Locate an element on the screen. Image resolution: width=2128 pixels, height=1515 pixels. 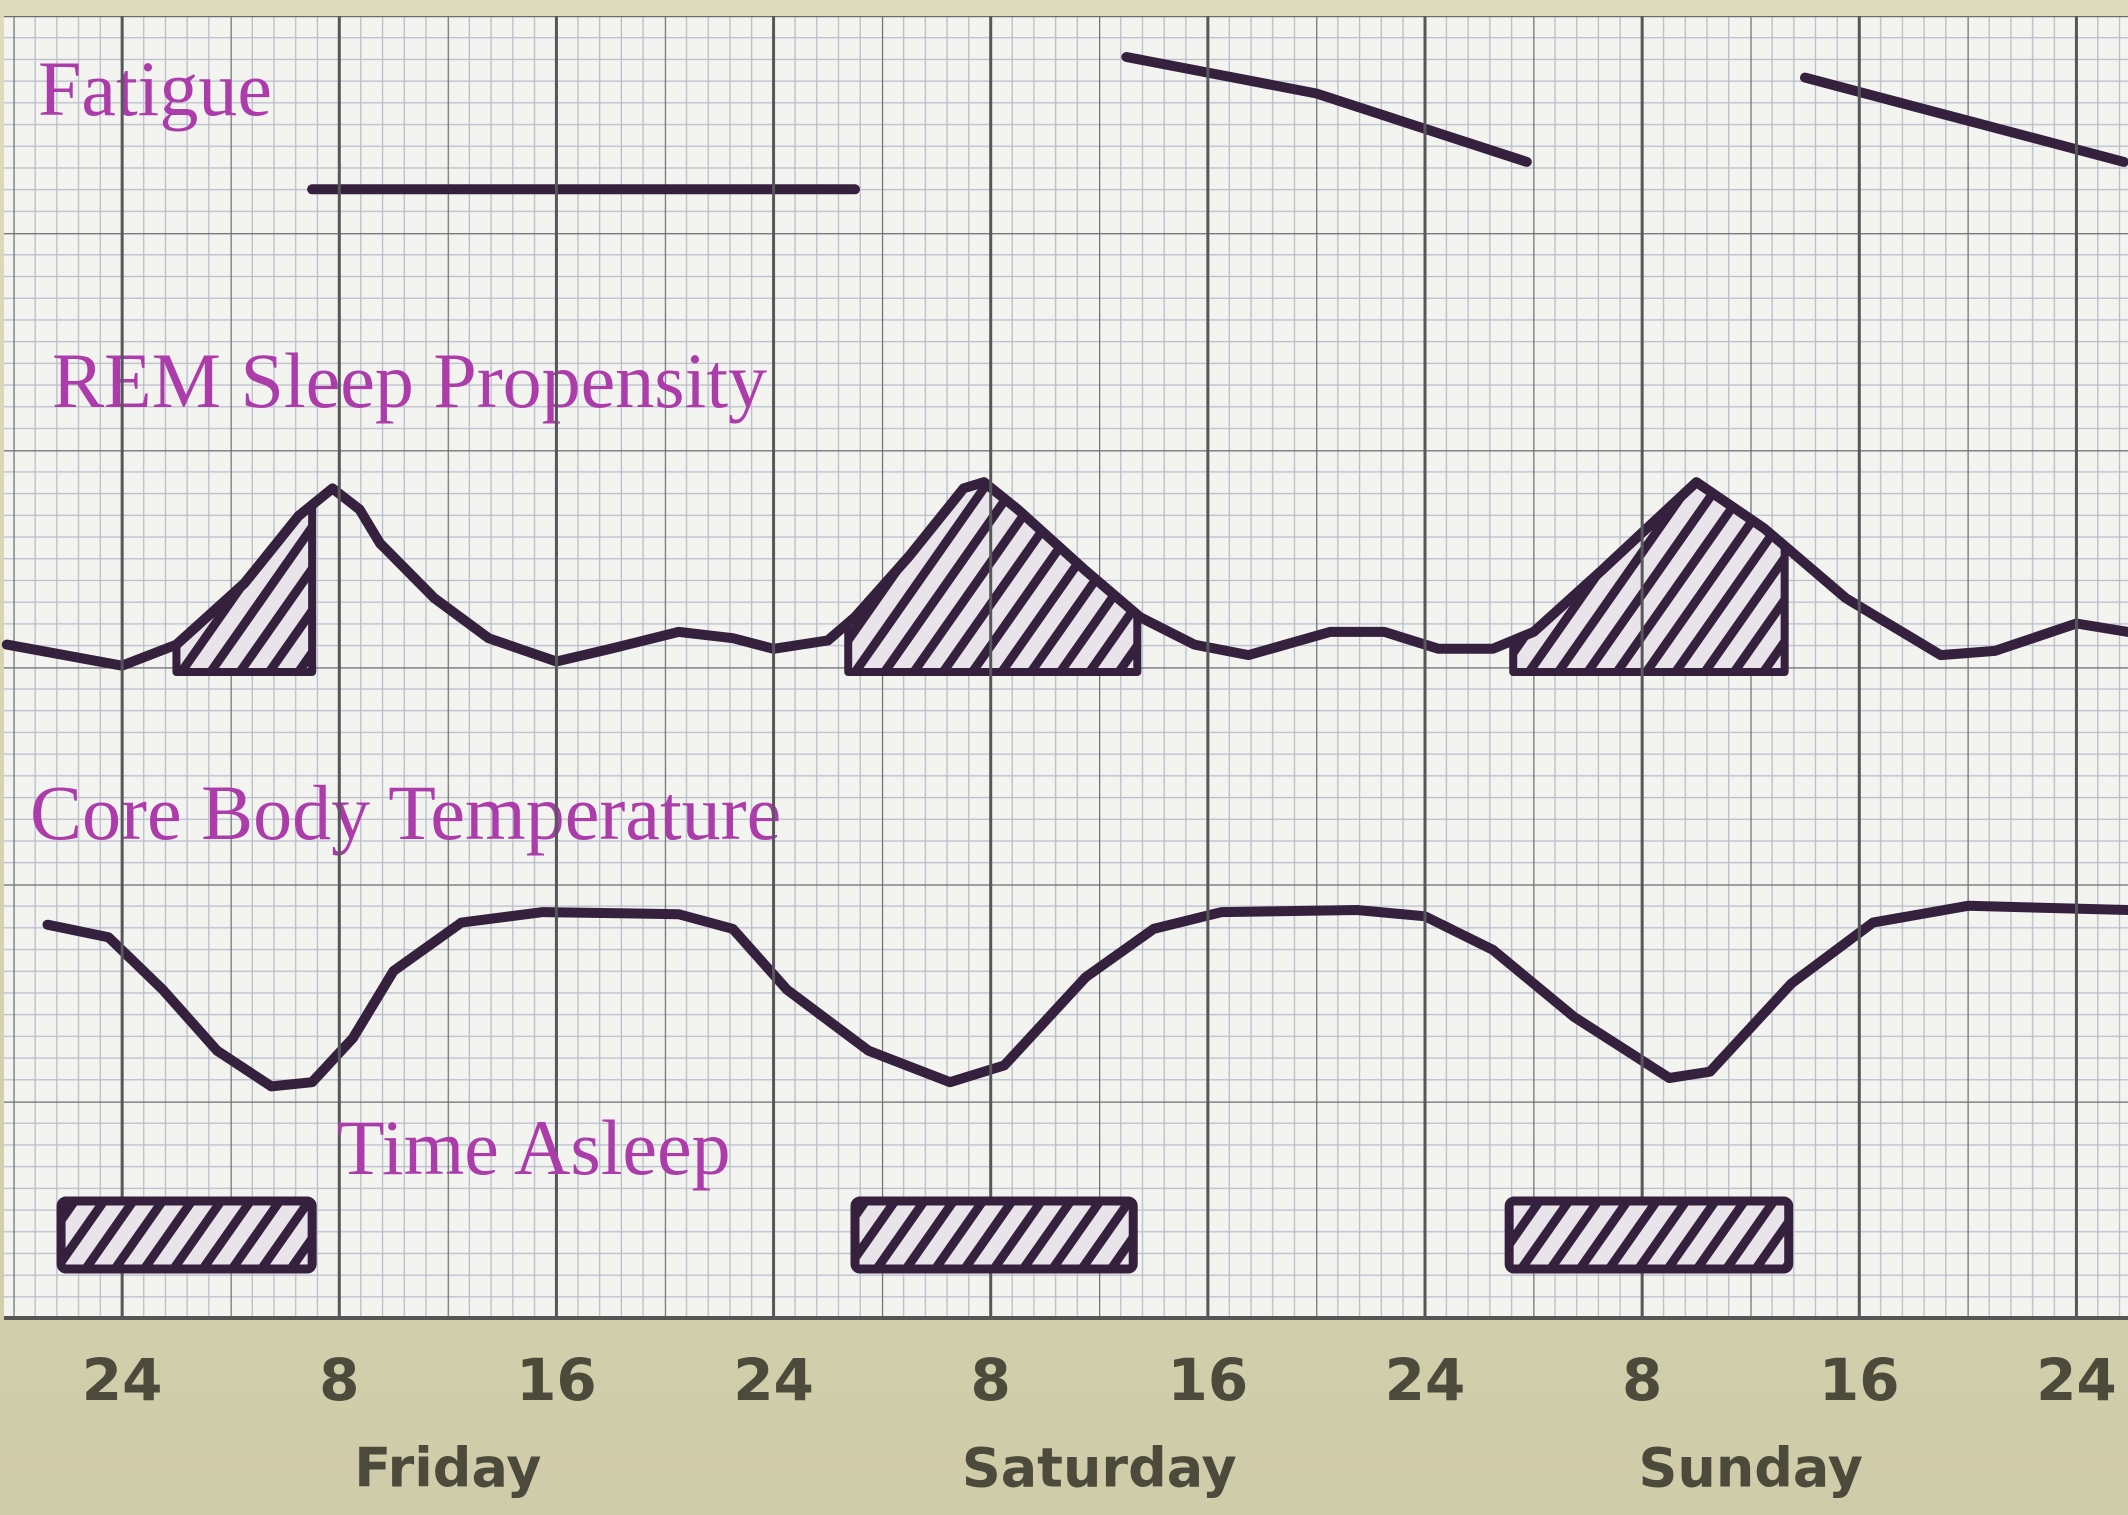
panel-title: Time Asleep is located at coordinates (534, 1147).